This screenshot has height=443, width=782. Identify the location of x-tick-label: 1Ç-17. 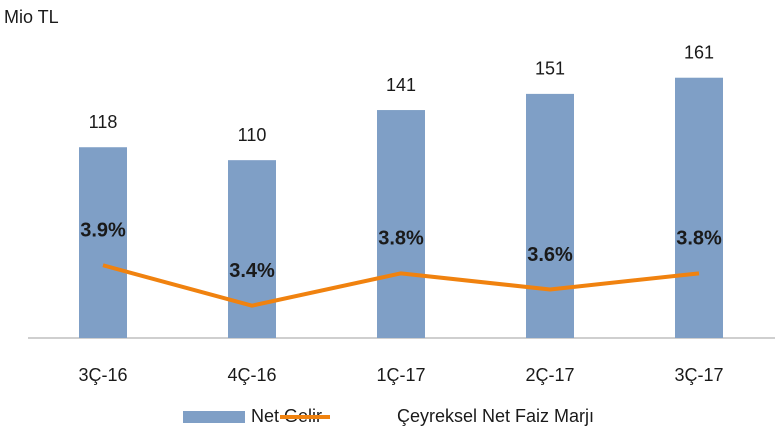
(400, 375).